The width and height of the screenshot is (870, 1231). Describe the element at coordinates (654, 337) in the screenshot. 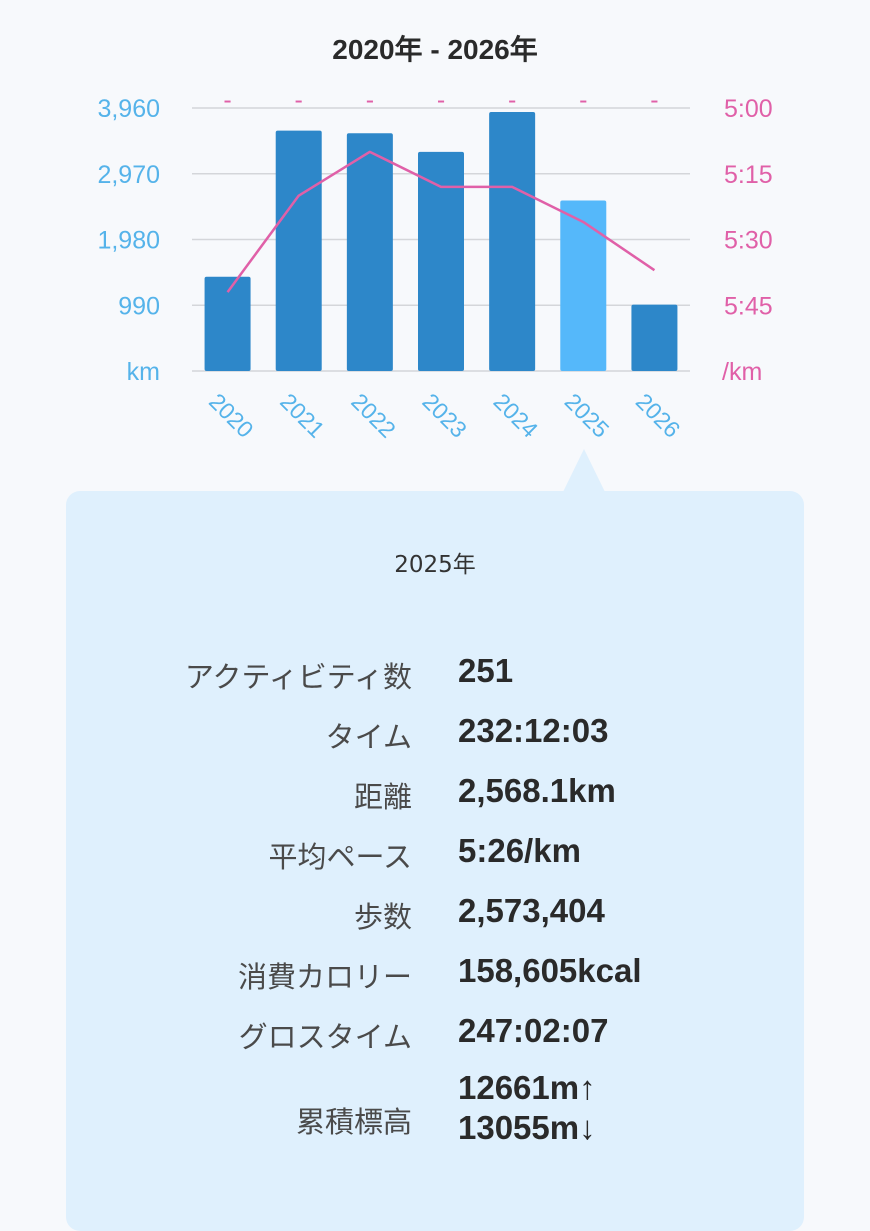

I see `bar-2026` at that location.